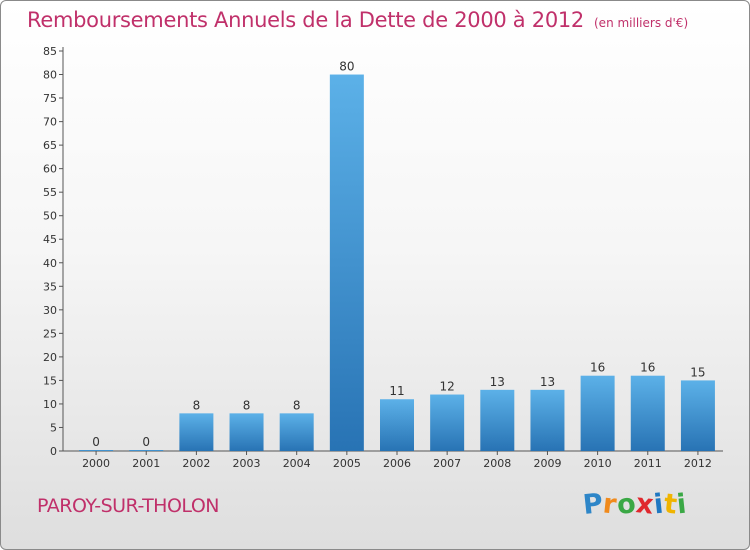 The width and height of the screenshot is (750, 550). I want to click on y-tick-label: 30, so click(50, 310).